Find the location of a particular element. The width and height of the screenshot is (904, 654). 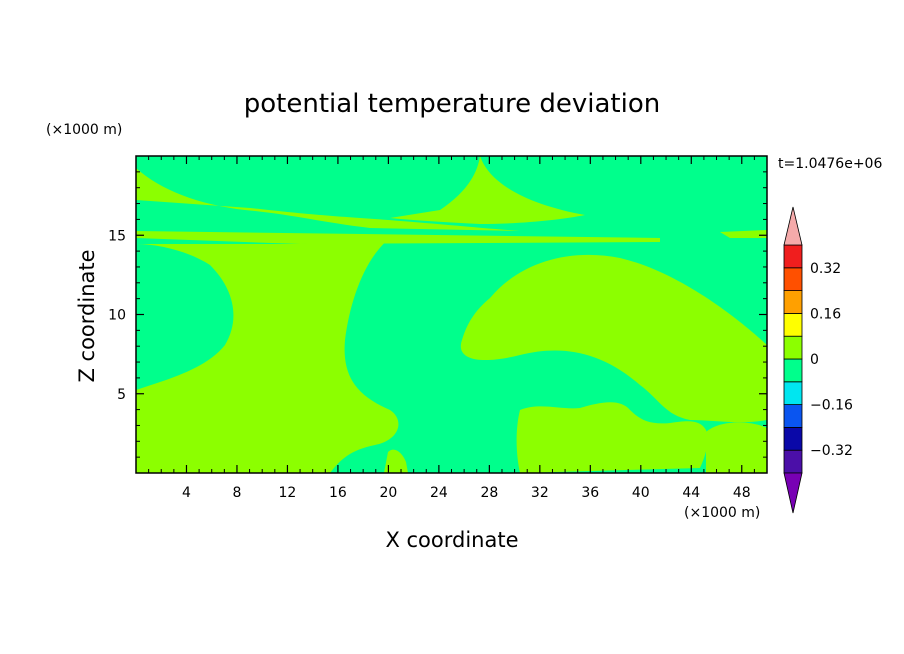

y-axis-label: Z coordinate is located at coordinates (87, 315).